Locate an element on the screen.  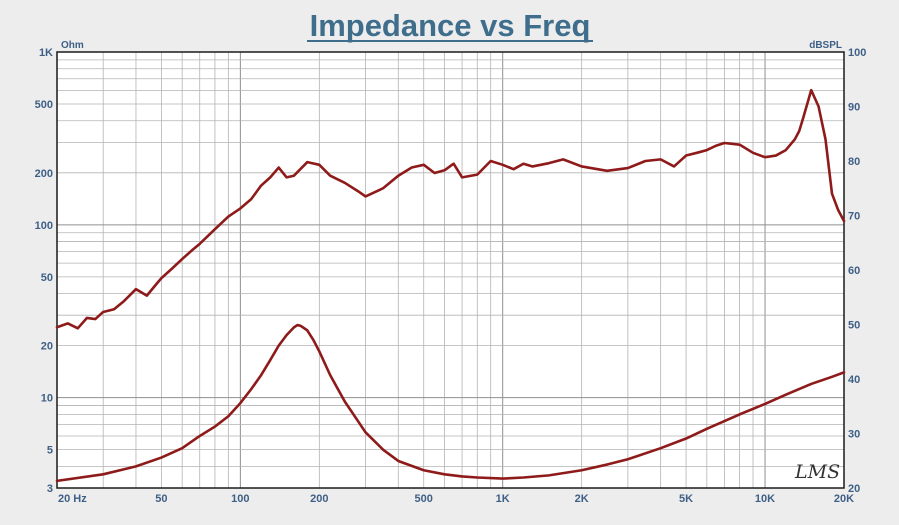
y-left-tick-label: 1K is located at coordinates (46, 53).